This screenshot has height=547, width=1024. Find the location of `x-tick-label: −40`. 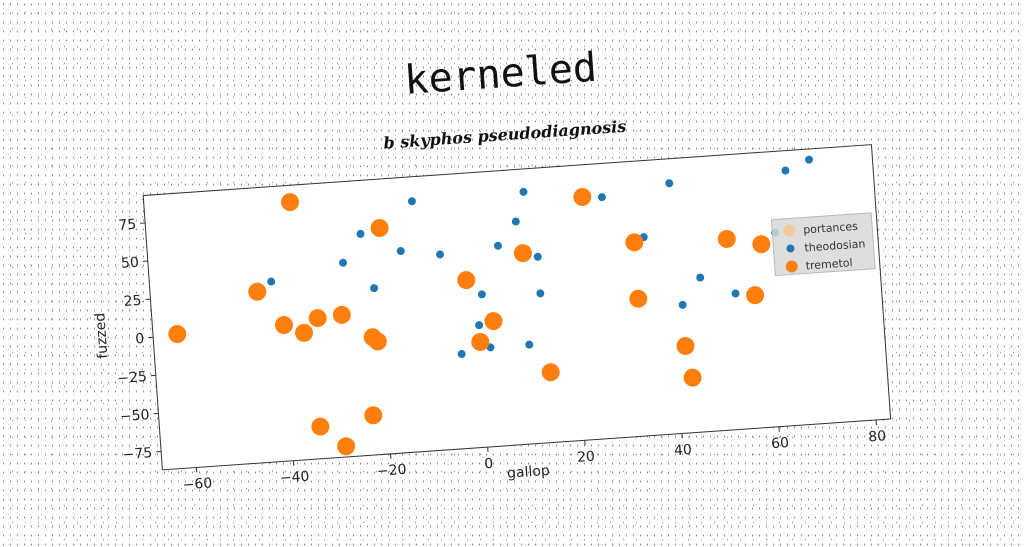

x-tick-label: −40 is located at coordinates (294, 478).